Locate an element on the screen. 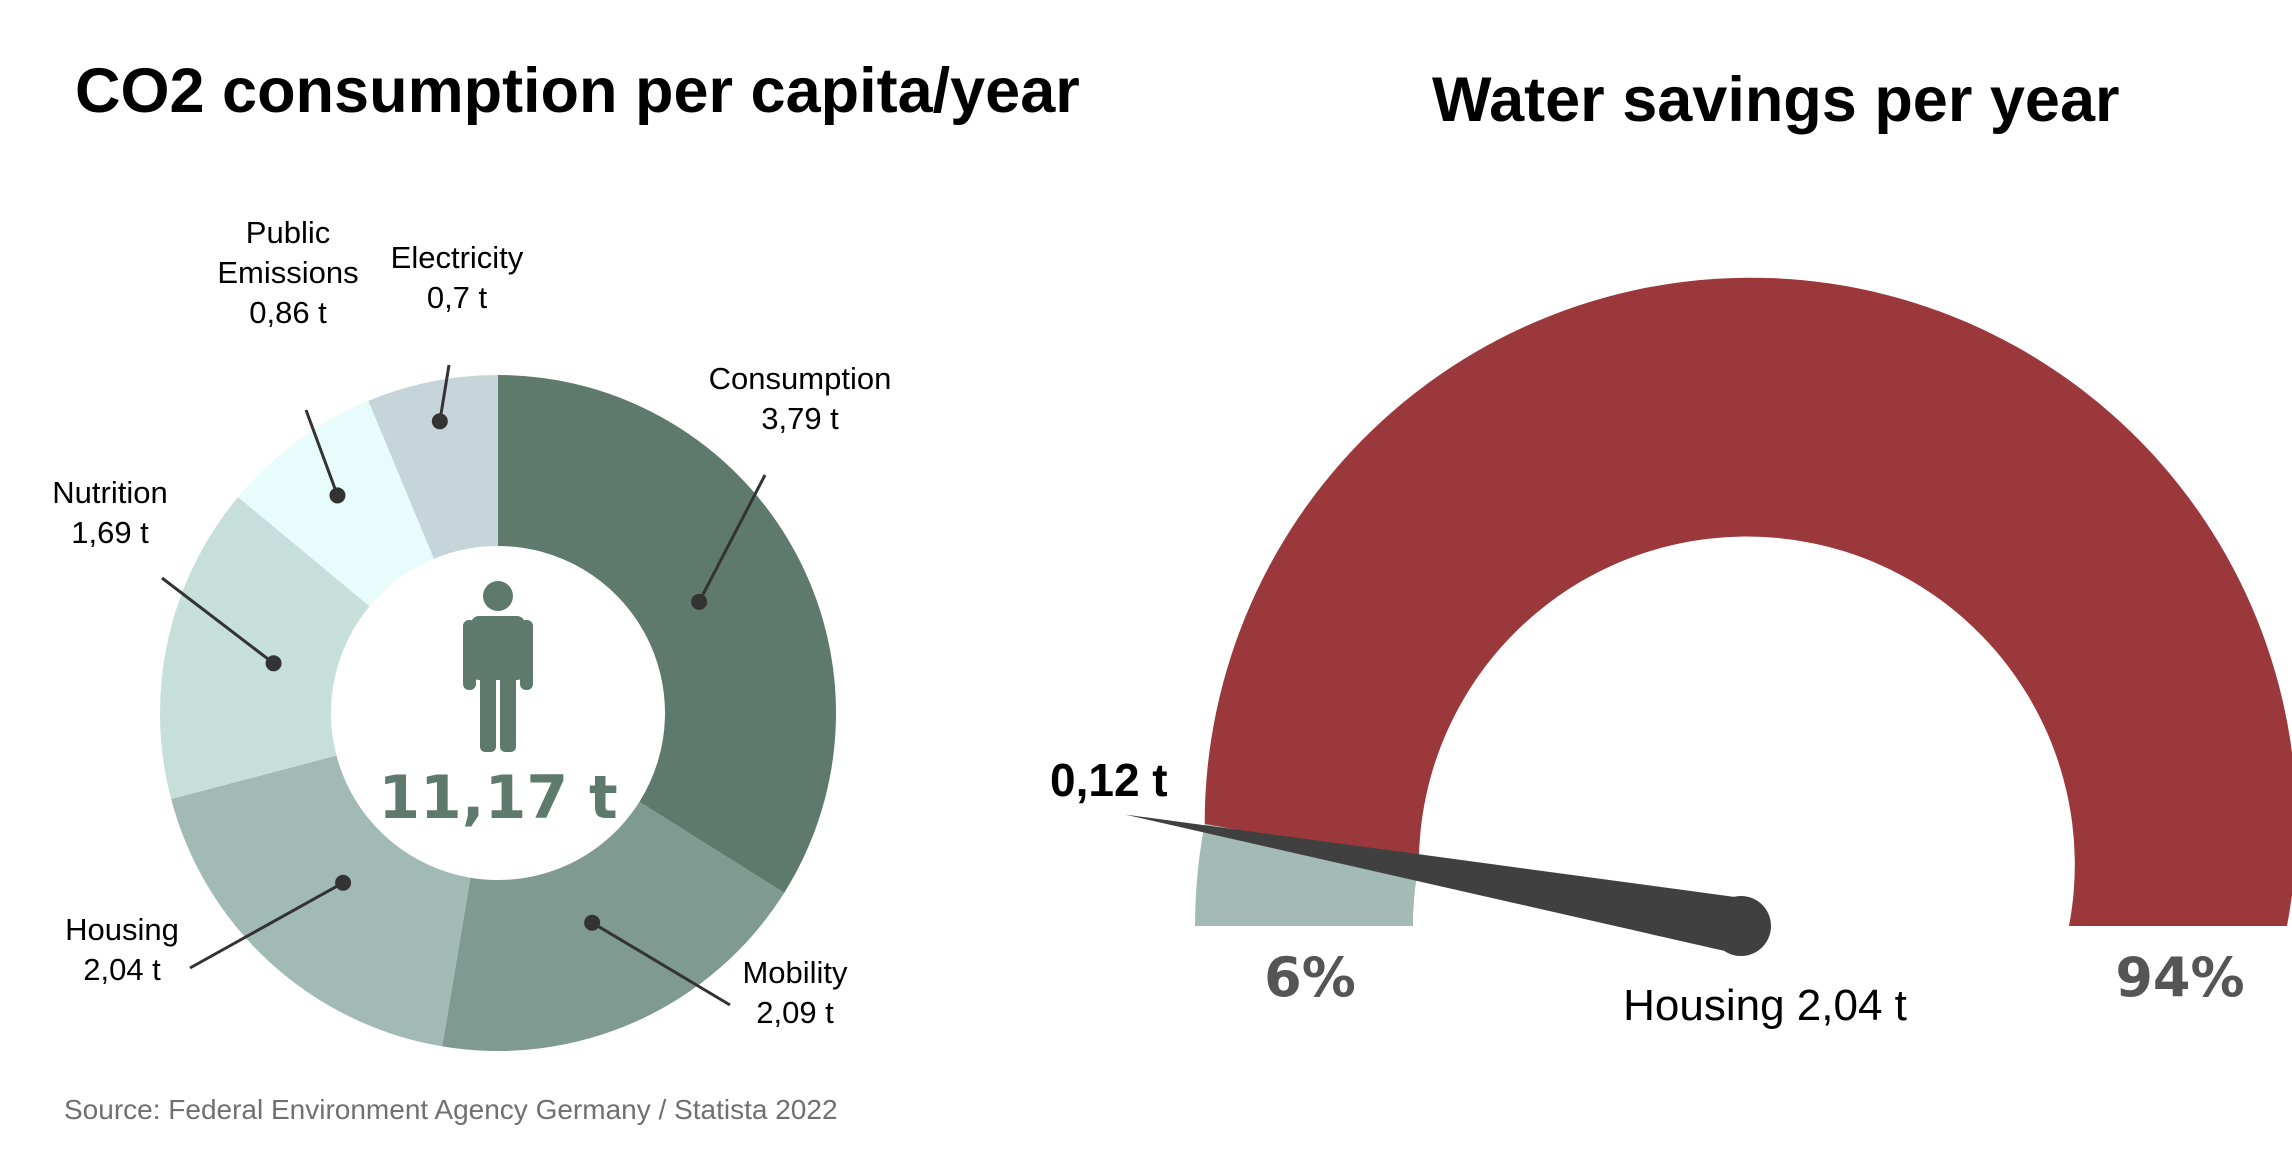 This screenshot has height=1149, width=2292. leader-line-public-emissions is located at coordinates (321, 452).